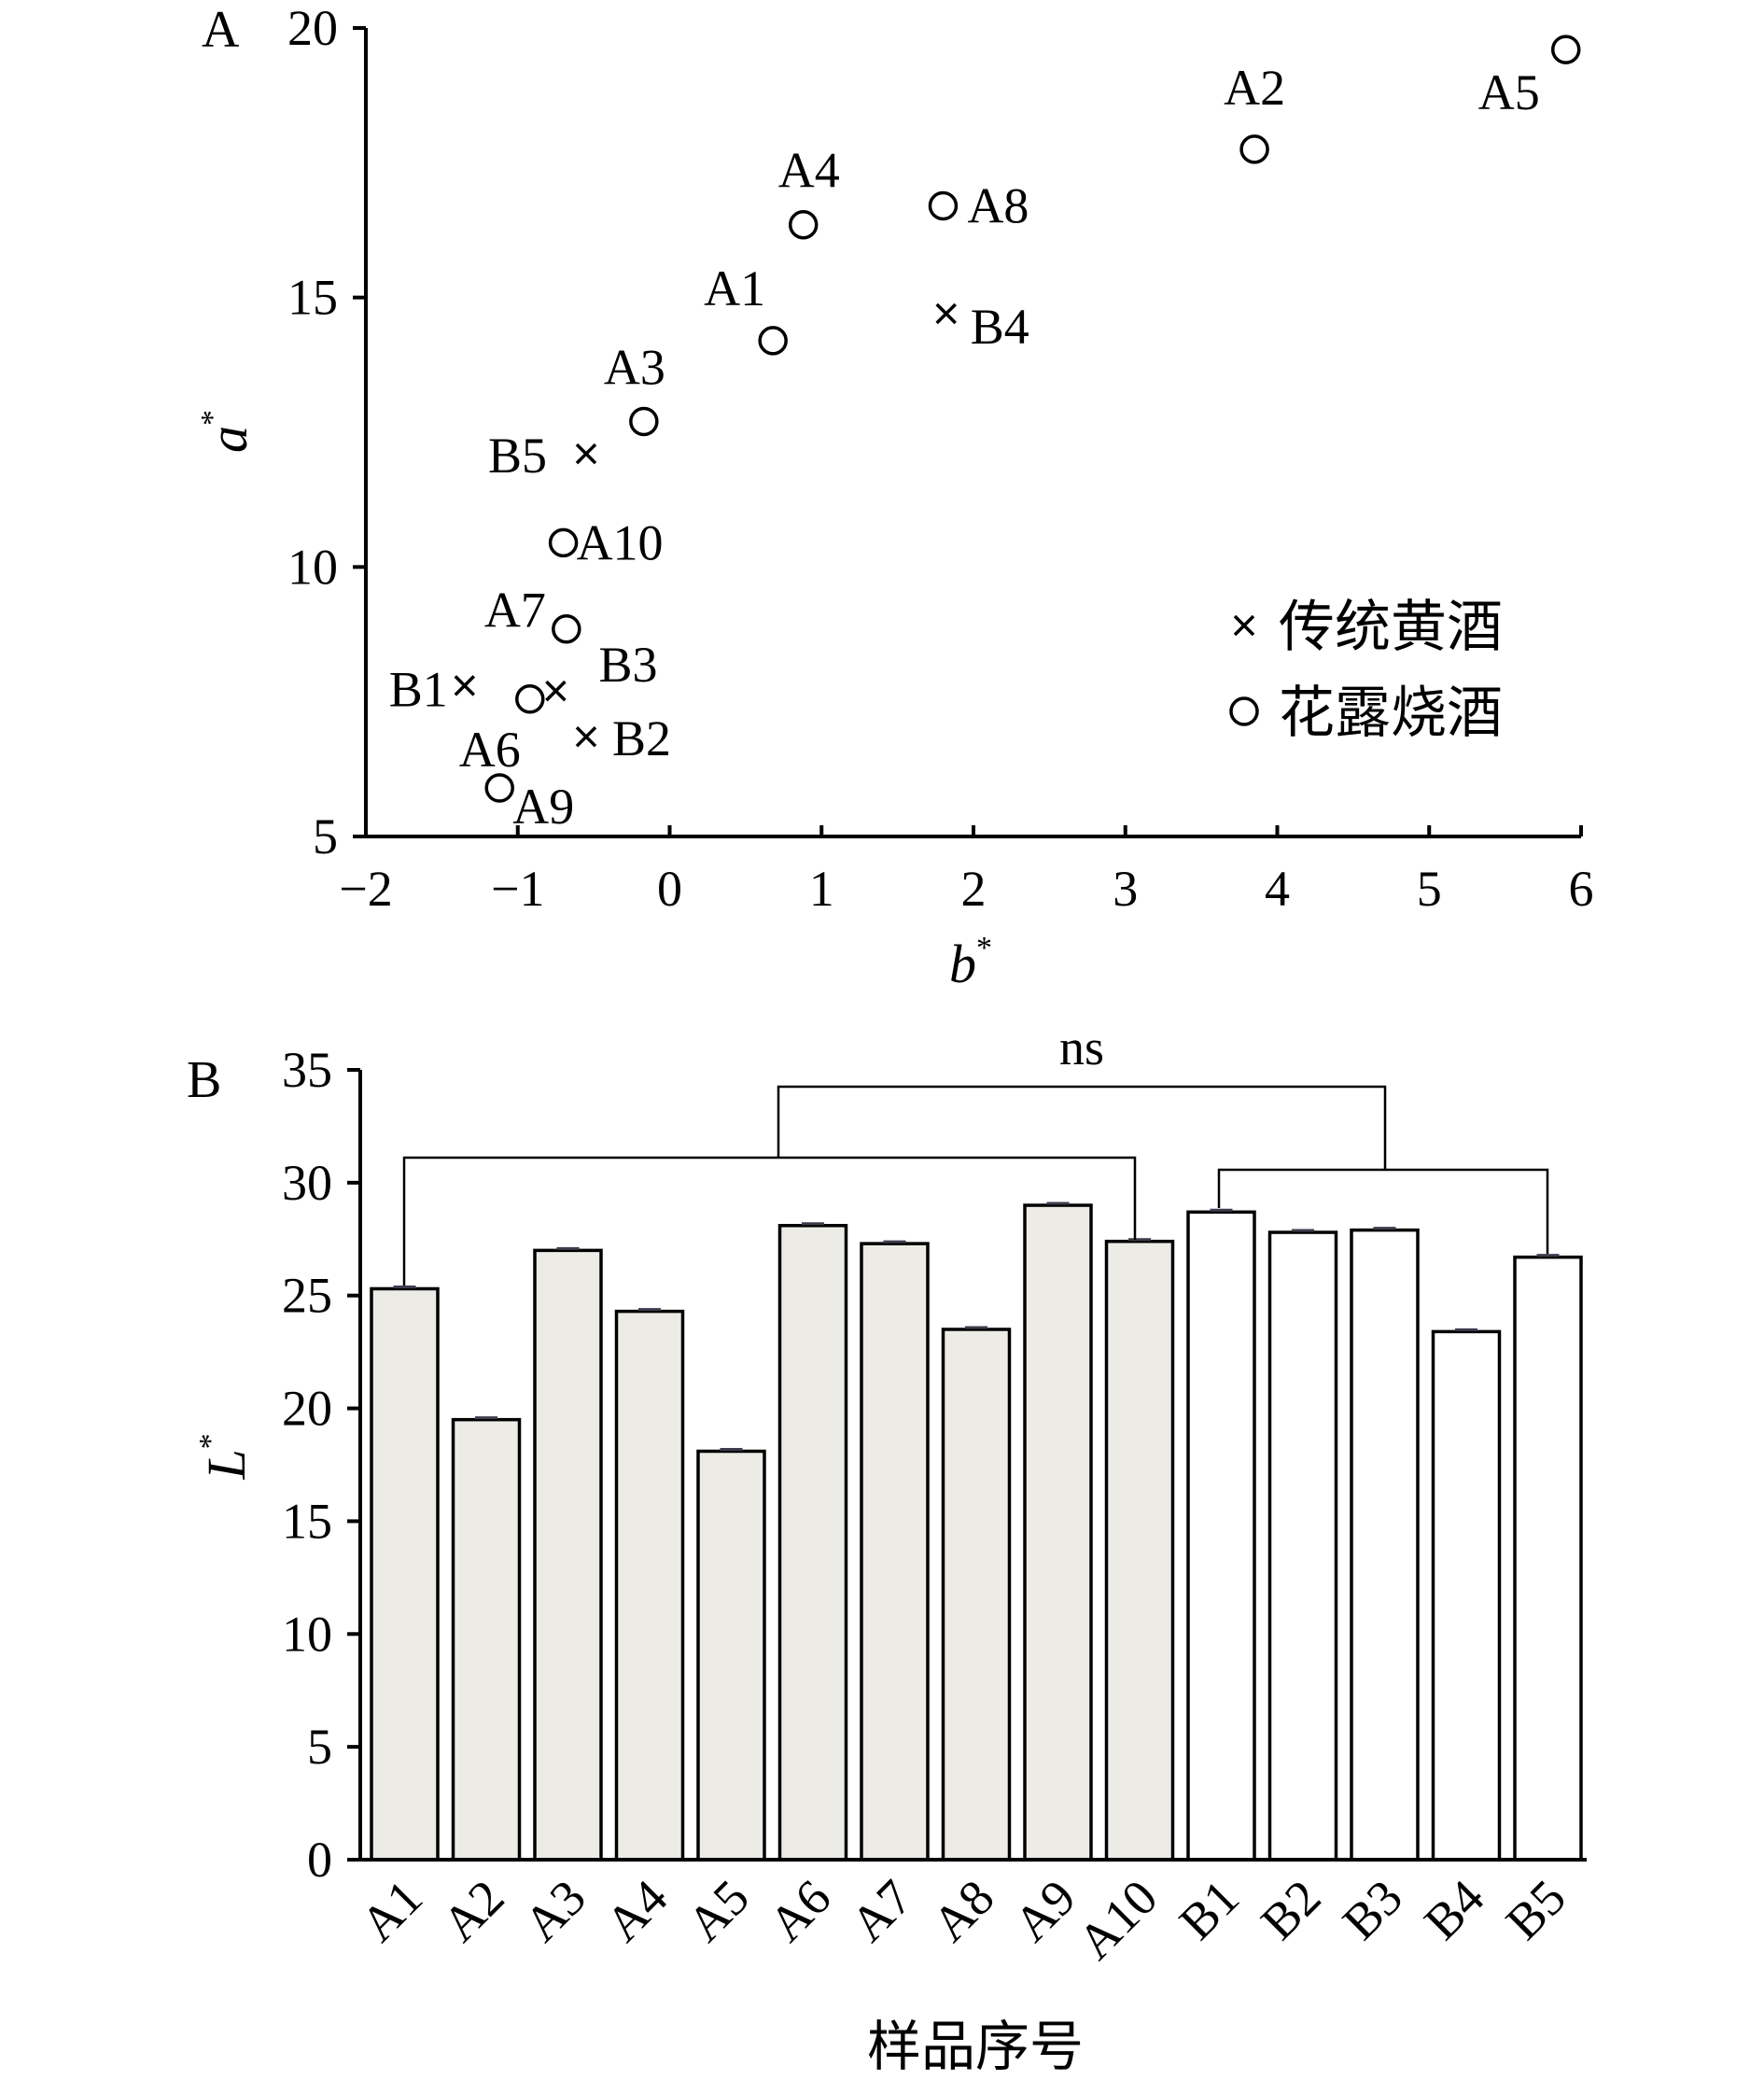 The width and height of the screenshot is (1764, 2080). What do you see at coordinates (486, 1639) in the screenshot?
I see `bar-a2` at bounding box center [486, 1639].